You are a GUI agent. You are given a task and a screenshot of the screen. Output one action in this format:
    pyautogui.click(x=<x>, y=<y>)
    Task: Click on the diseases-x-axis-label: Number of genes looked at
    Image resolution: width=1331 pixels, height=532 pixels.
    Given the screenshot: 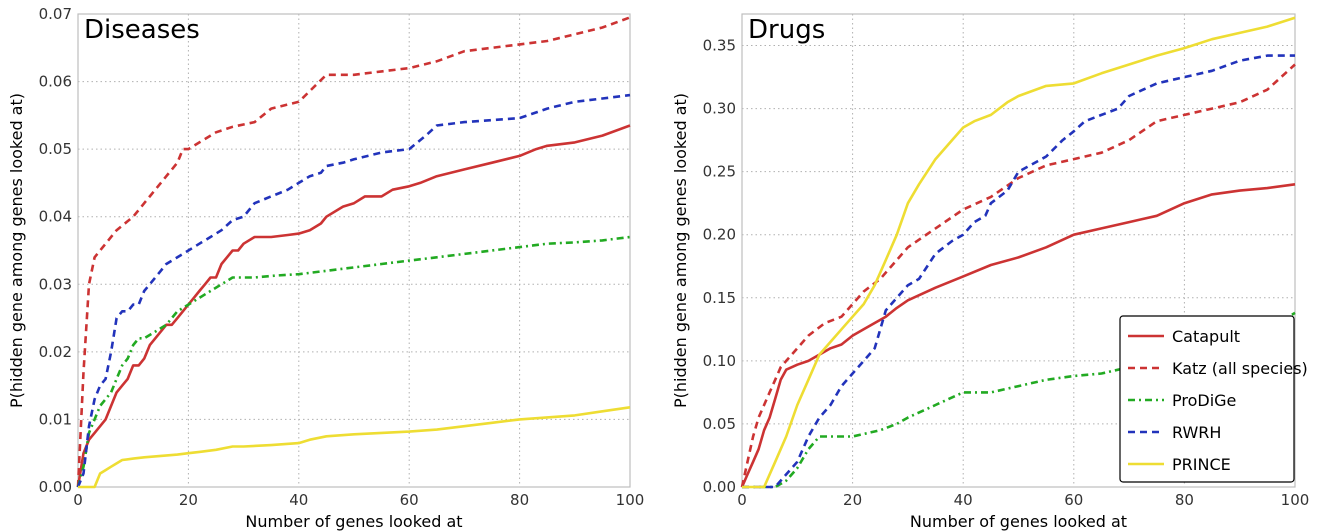 What is the action you would take?
    pyautogui.click(x=353, y=521)
    